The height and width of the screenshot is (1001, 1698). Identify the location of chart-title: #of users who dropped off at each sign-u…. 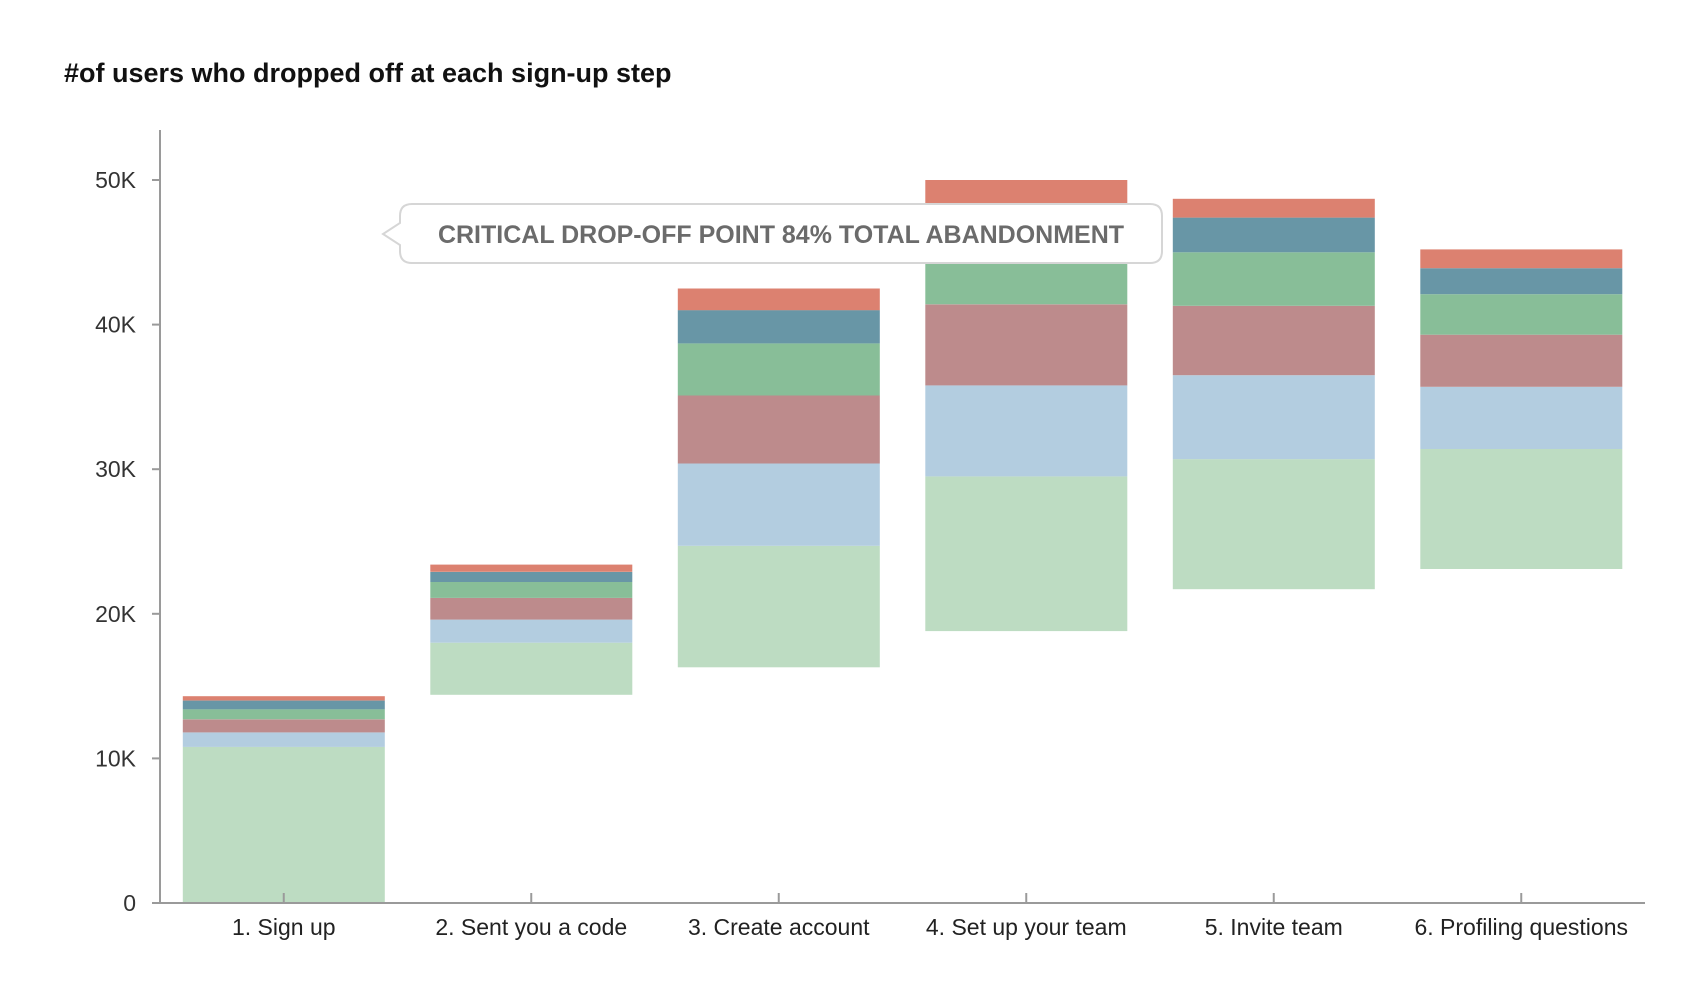
(368, 73).